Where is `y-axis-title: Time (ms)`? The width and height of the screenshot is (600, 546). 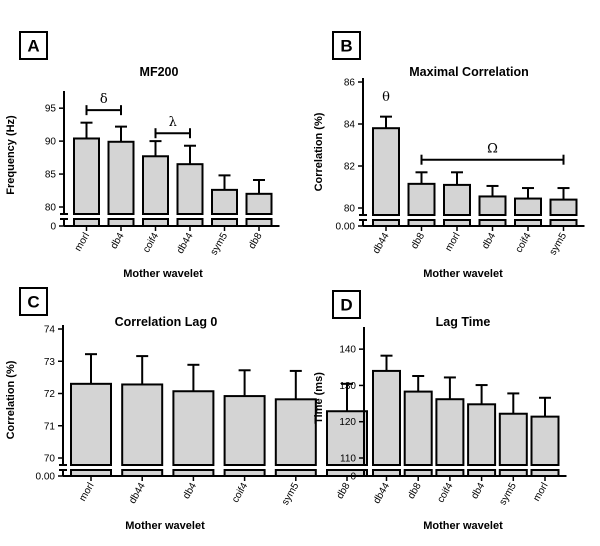
y-axis-title: Time (ms) is located at coordinates (319, 398).